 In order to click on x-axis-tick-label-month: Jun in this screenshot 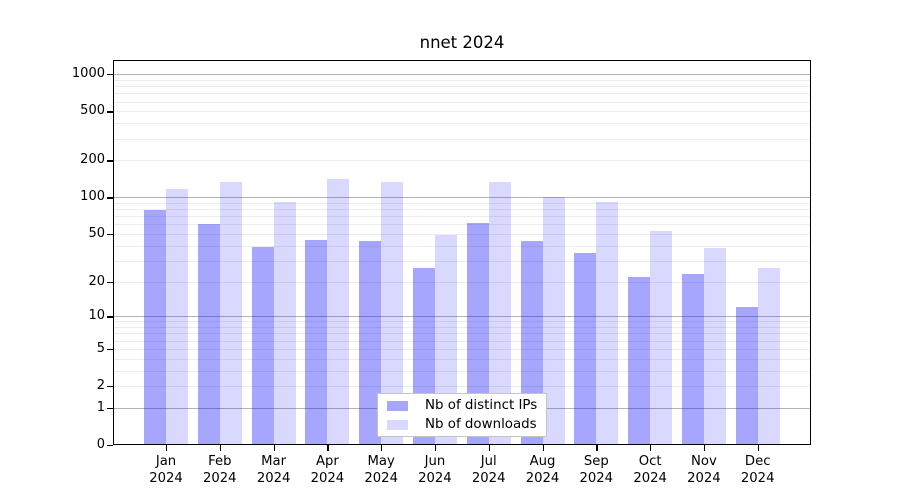, I will do `click(435, 461)`.